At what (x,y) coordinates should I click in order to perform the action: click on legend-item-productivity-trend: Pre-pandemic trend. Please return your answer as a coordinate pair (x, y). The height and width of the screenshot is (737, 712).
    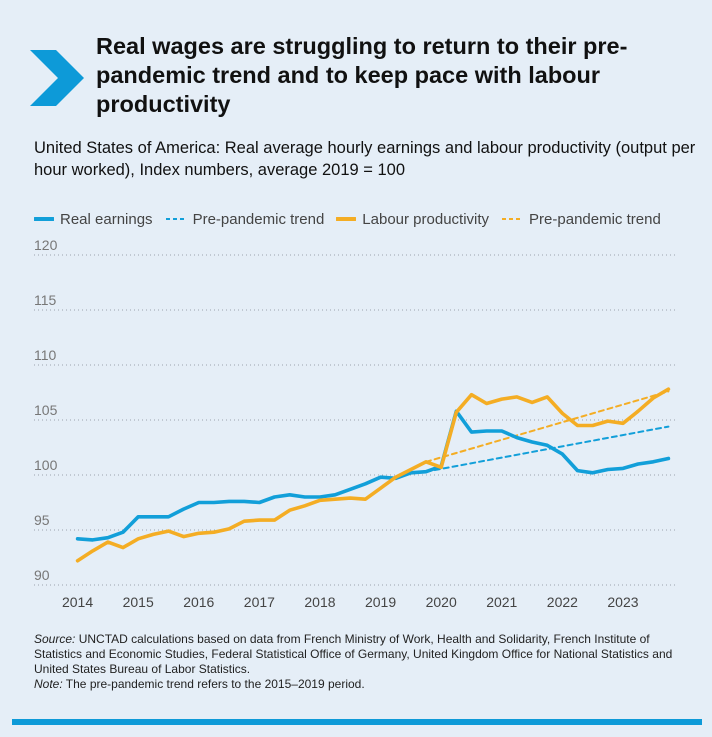
    Looking at the image, I should click on (581, 219).